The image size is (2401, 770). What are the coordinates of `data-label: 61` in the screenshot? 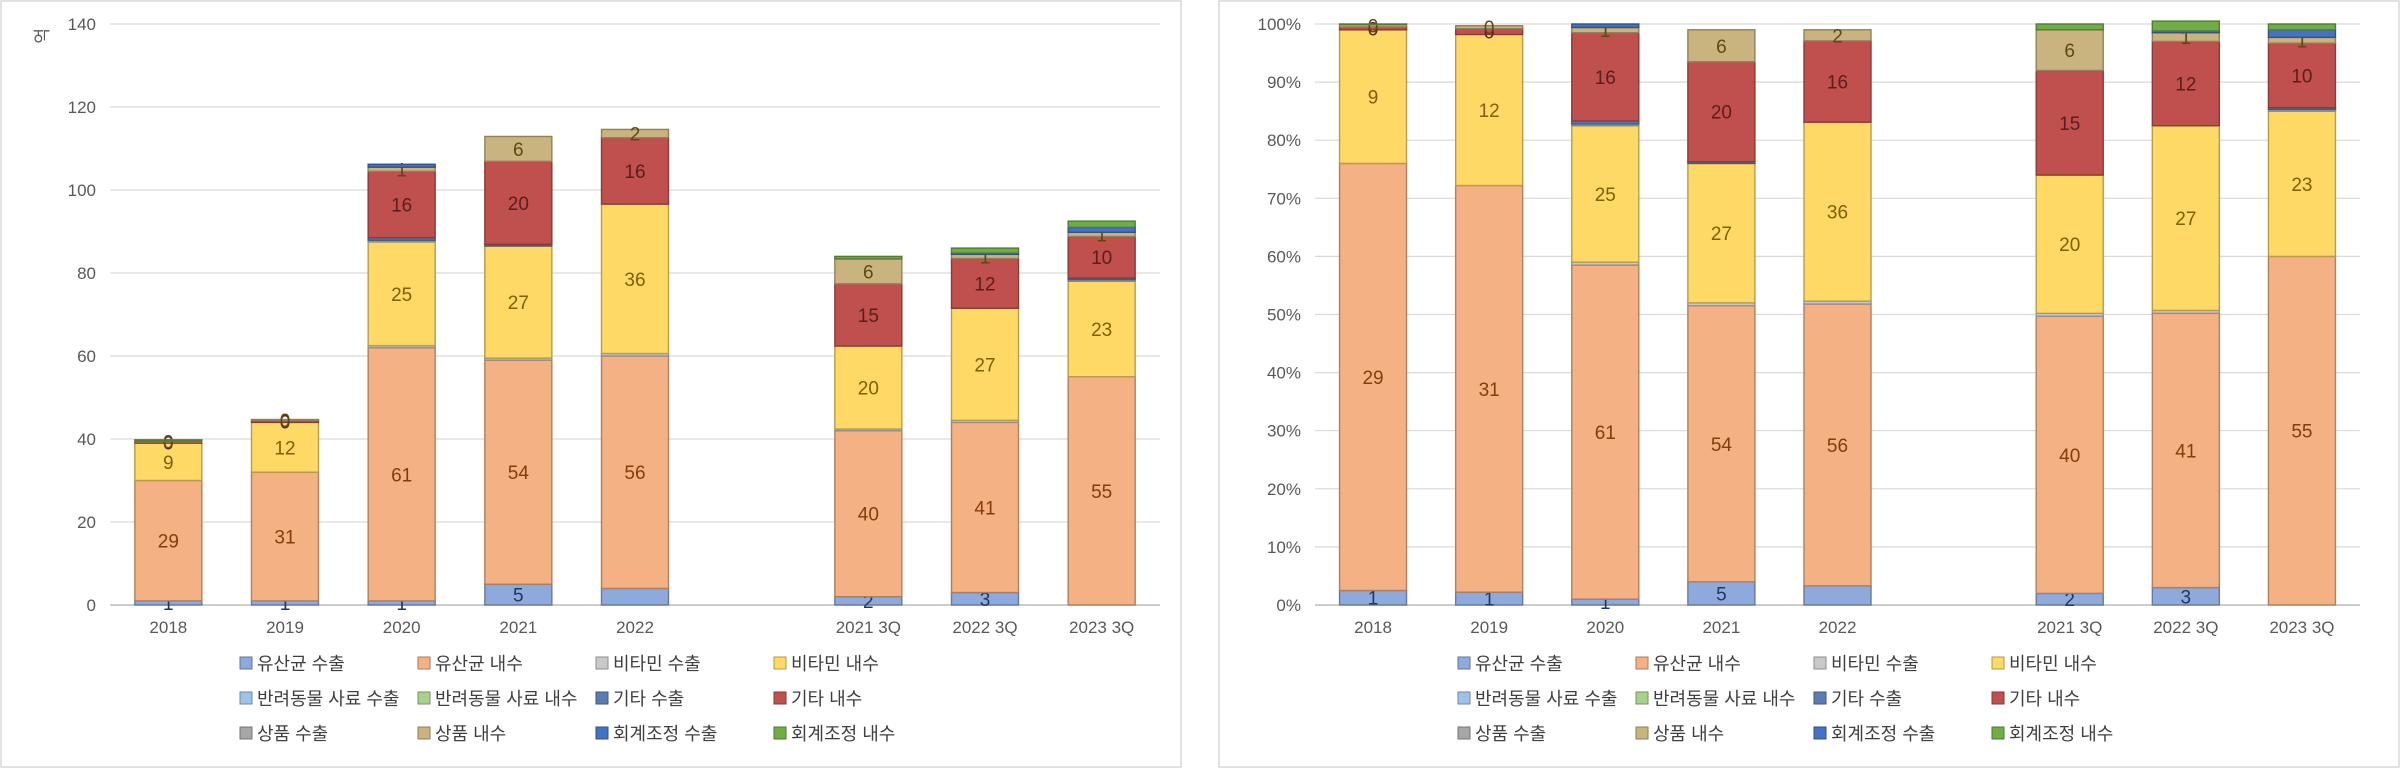 It's located at (401, 475).